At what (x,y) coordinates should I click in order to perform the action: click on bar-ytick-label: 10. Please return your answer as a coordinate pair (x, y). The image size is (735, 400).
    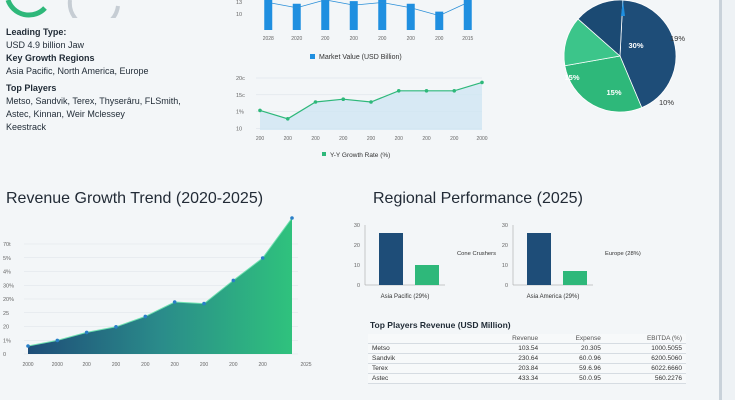
    Looking at the image, I should click on (239, 15).